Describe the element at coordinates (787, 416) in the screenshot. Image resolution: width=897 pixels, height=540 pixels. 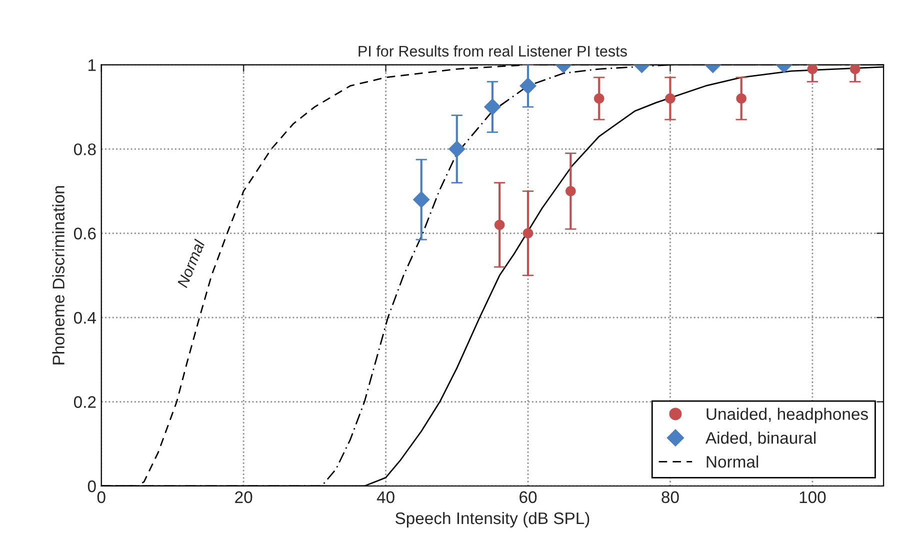
I see `legend-label: Unaided, headphones` at that location.